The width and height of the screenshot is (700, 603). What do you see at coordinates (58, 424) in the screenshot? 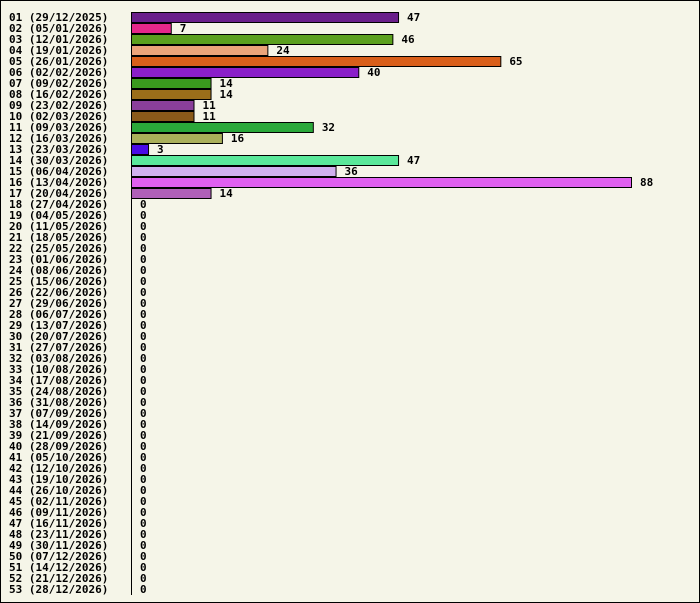
I see `category-label: 38 (14/09/2026)` at bounding box center [58, 424].